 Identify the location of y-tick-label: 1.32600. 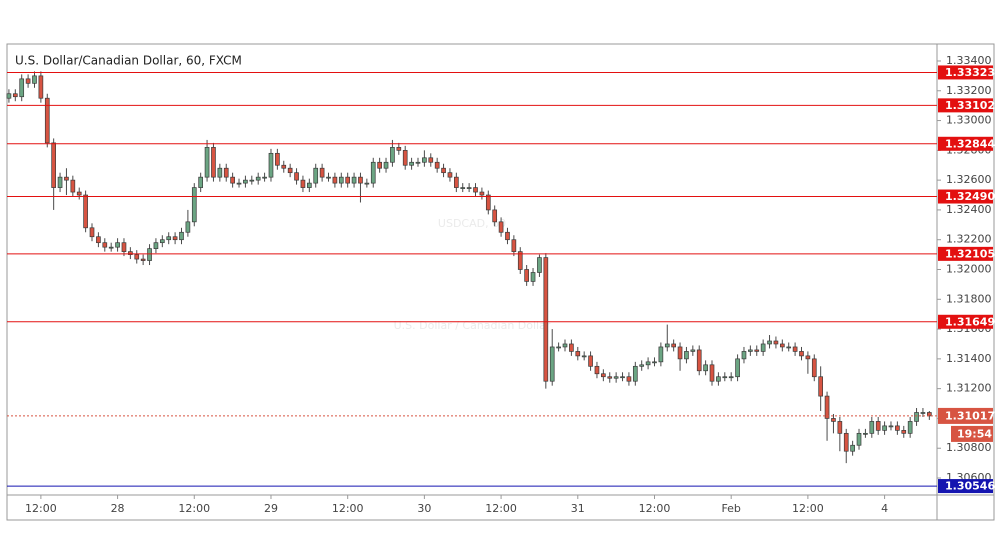
(969, 179).